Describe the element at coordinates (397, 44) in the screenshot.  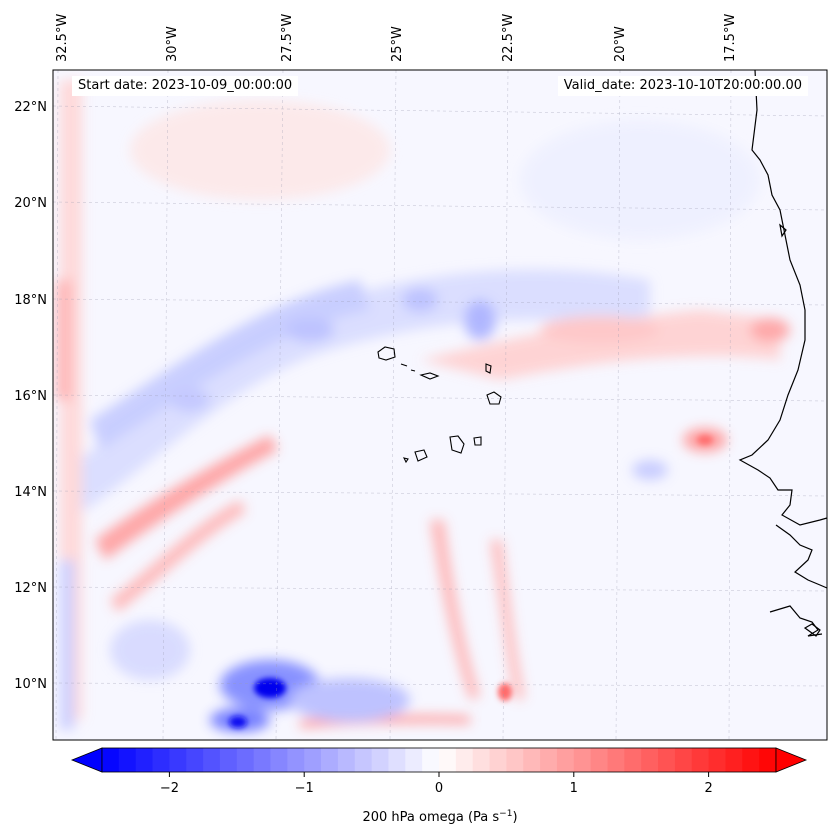
I see `lon-label: 25°W` at that location.